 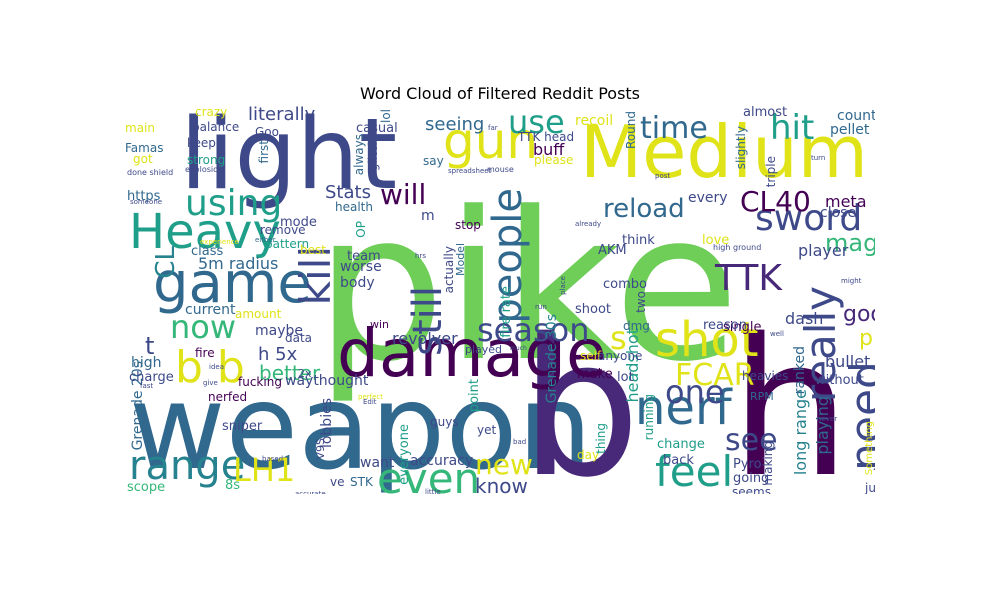 I want to click on cloud-word: seems, so click(x=751, y=489).